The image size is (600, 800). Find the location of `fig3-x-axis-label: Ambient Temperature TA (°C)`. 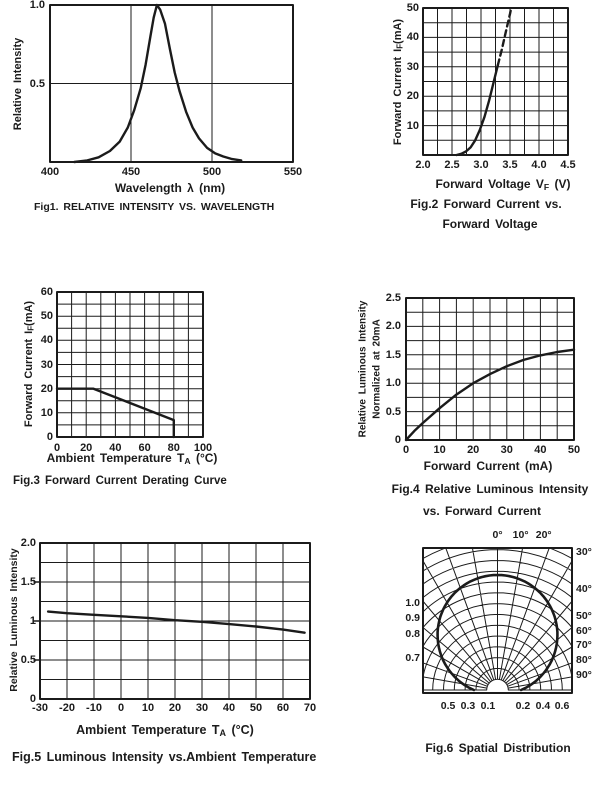

fig3-x-axis-label: Ambient Temperature TA (°C) is located at coordinates (132, 458).